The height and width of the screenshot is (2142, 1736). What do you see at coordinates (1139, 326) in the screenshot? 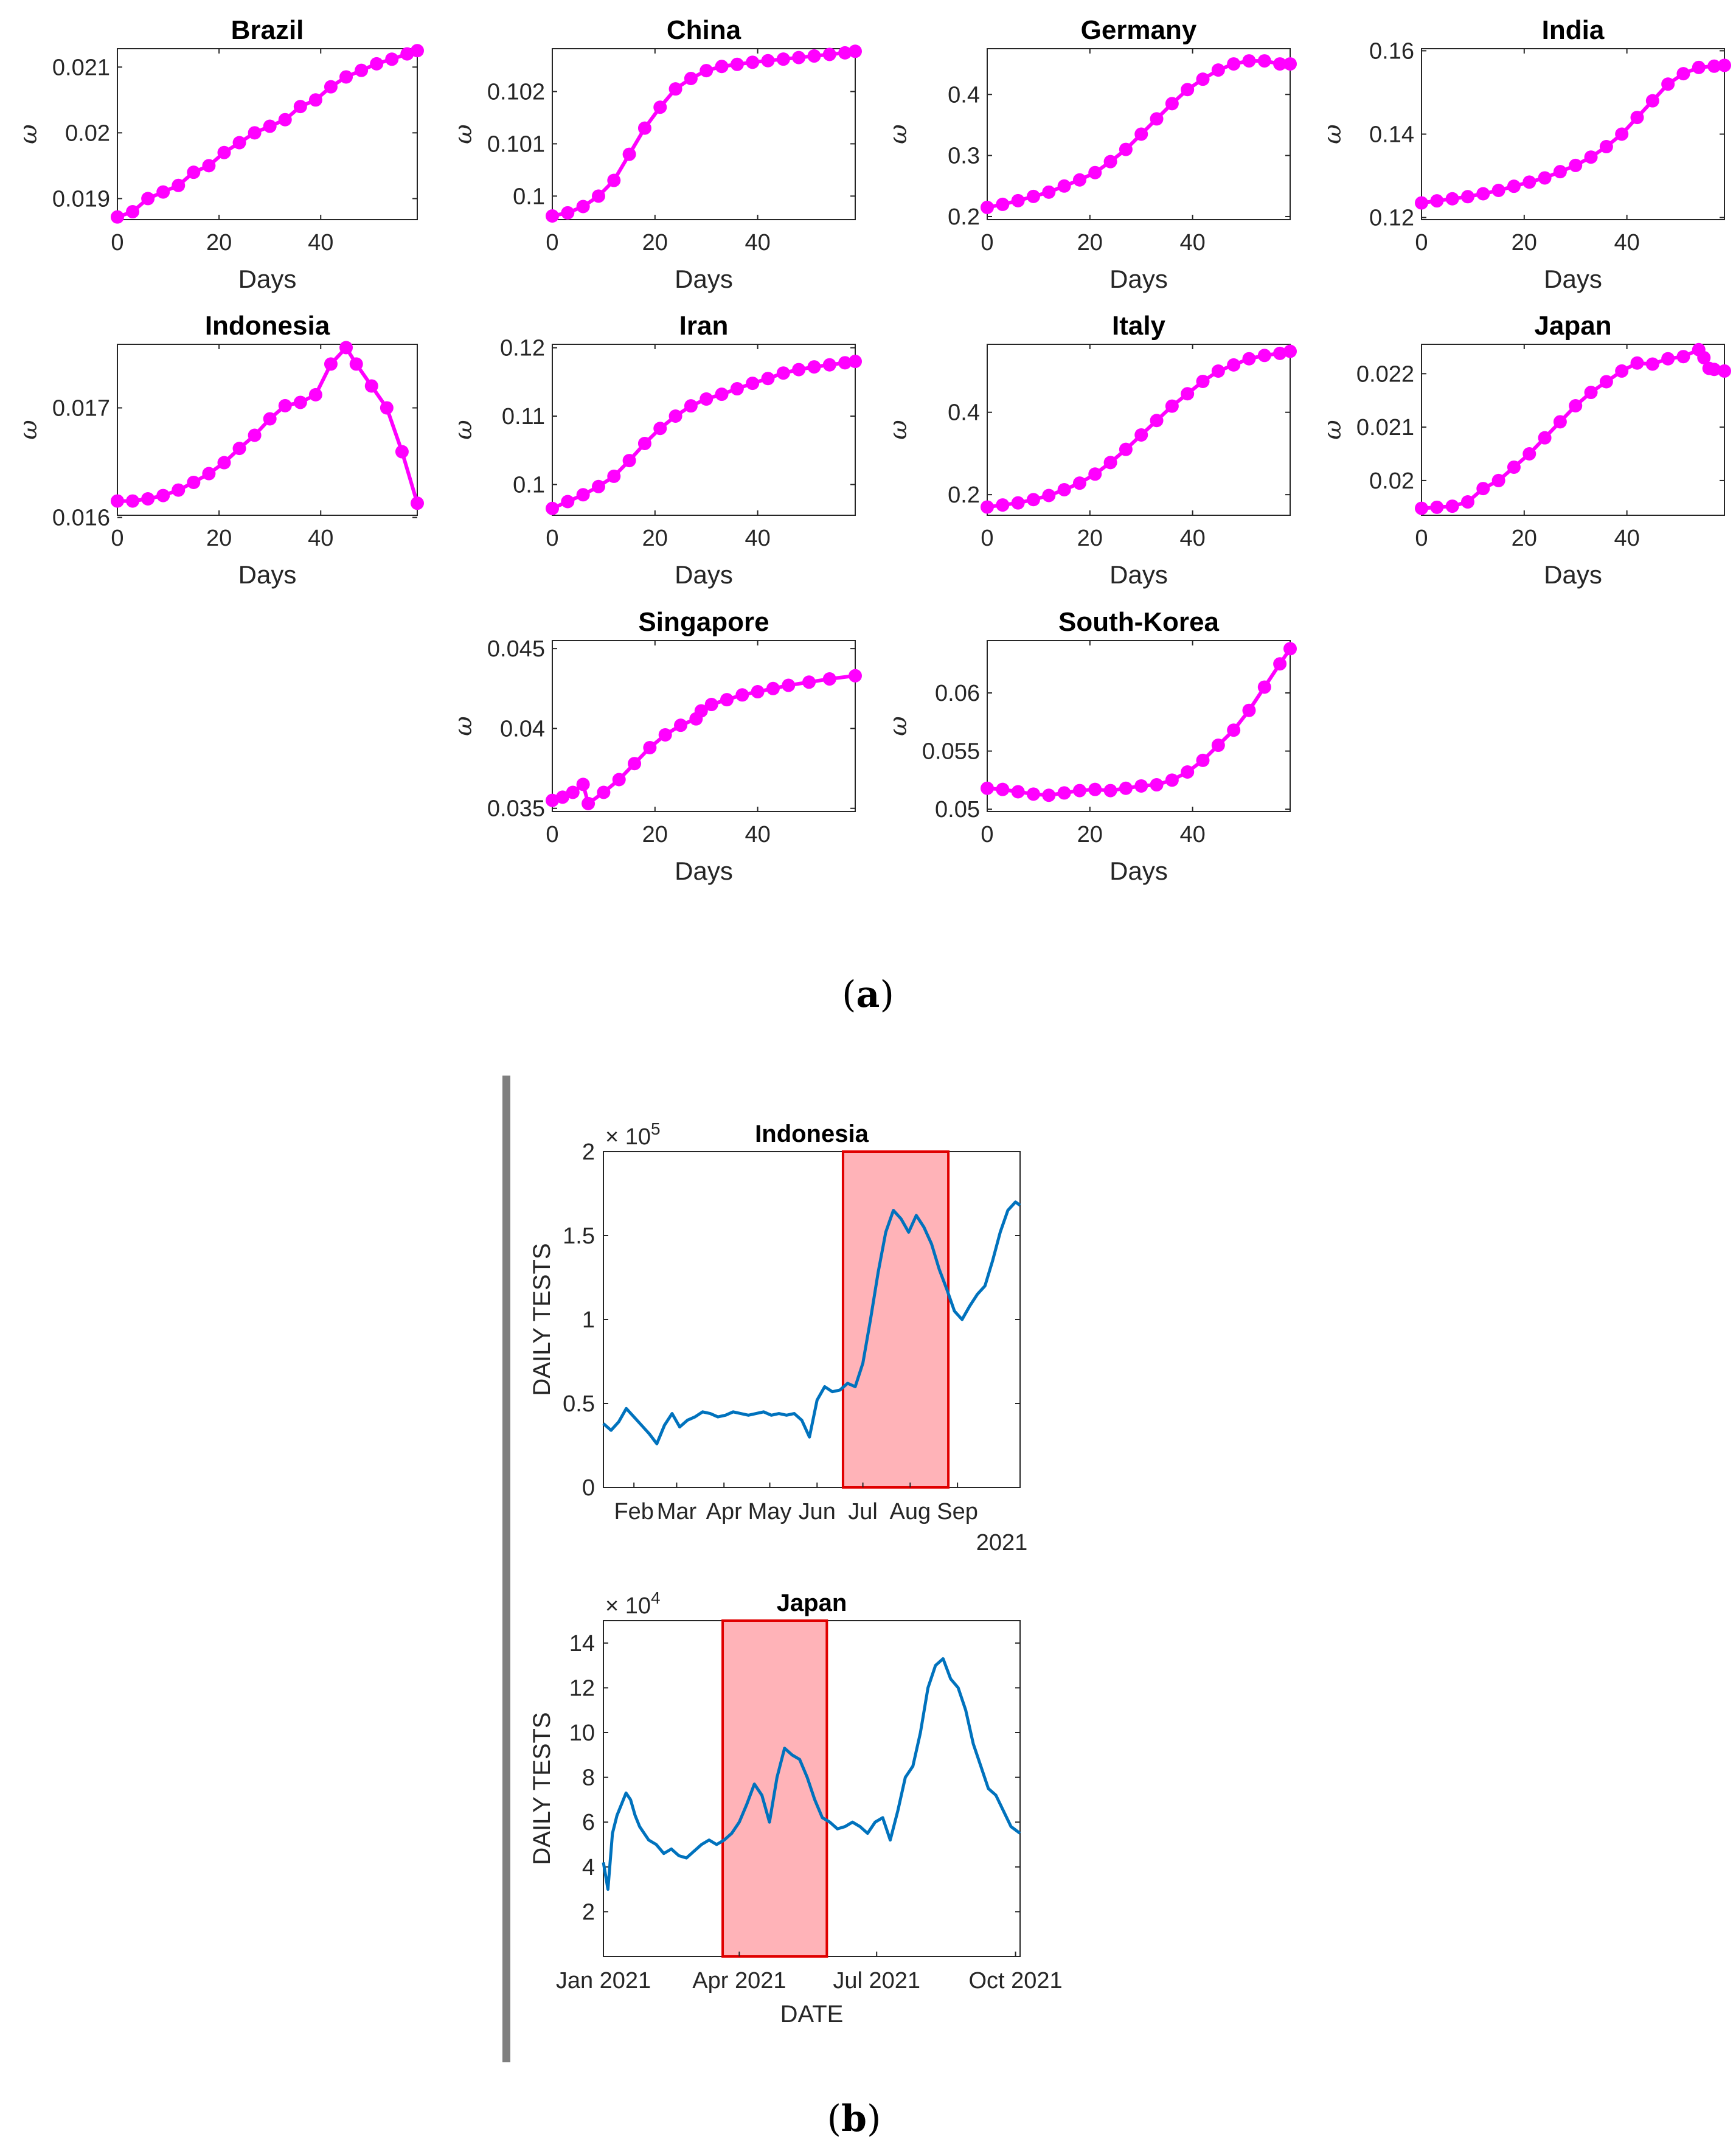
I see `plot-title: Italy` at bounding box center [1139, 326].